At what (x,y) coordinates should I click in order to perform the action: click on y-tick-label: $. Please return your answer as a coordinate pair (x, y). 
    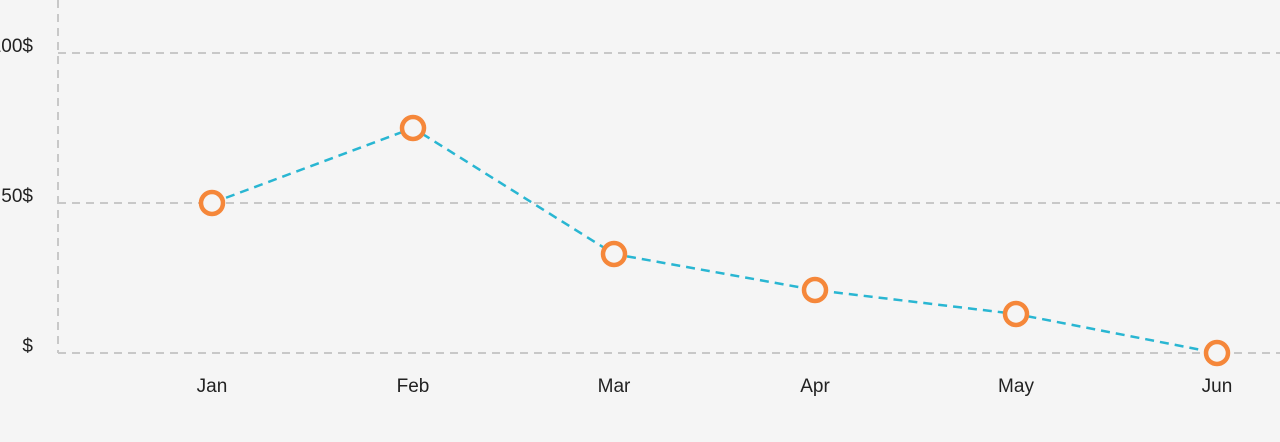
    Looking at the image, I should click on (27, 346).